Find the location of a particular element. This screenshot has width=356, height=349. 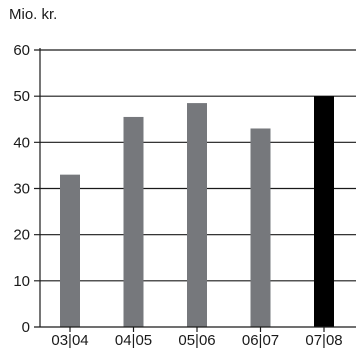

y-tick-label-0: 0 is located at coordinates (26, 327).